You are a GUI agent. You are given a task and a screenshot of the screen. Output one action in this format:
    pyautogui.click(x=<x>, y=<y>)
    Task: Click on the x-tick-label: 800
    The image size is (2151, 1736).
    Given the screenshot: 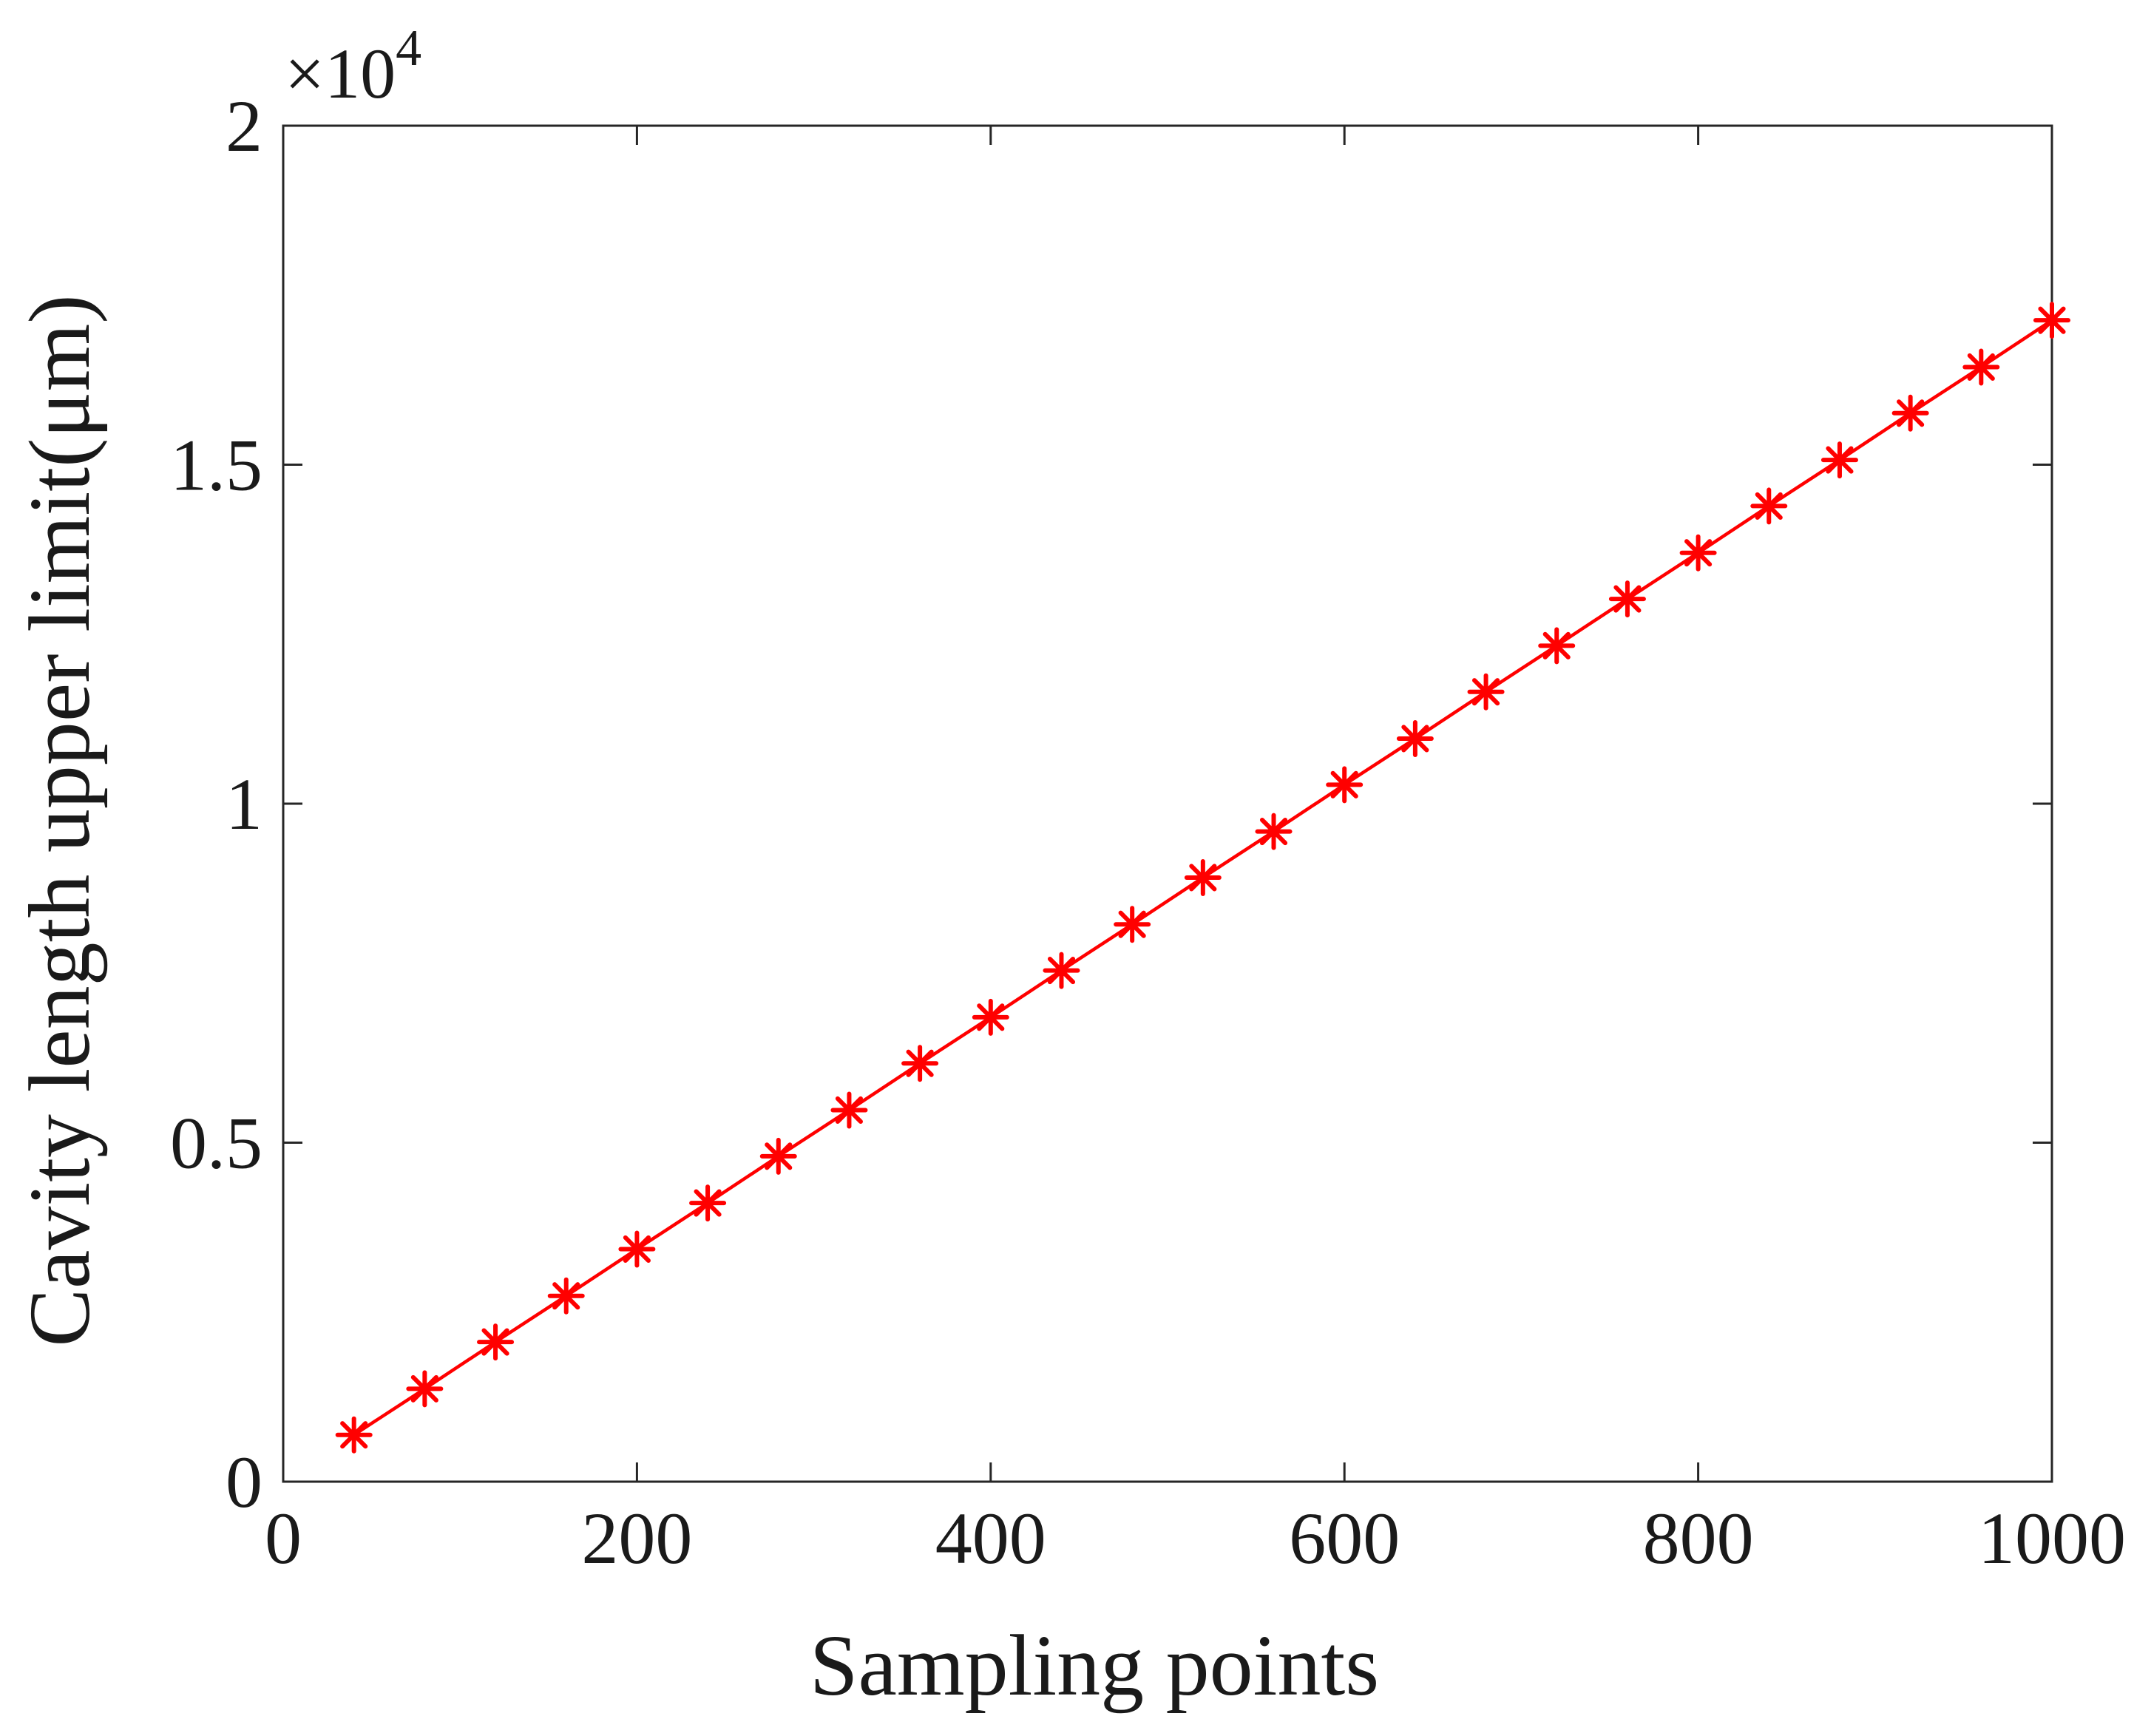 What is the action you would take?
    pyautogui.click(x=1698, y=1538)
    